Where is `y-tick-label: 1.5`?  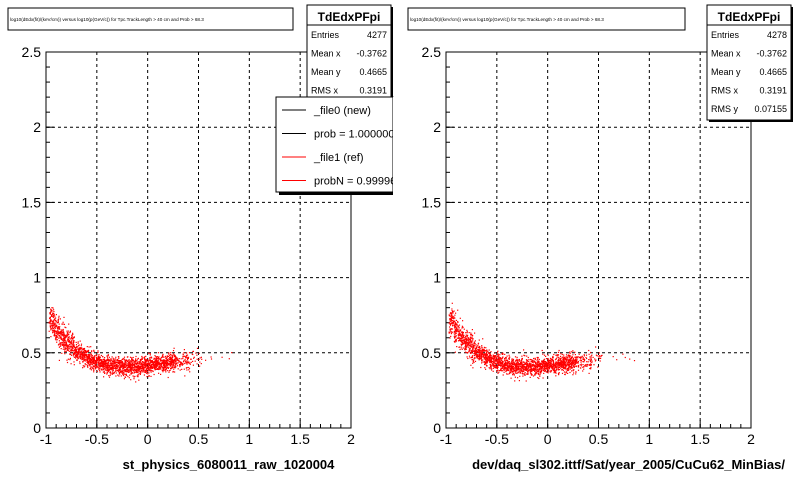
y-tick-label: 1.5 is located at coordinates (432, 202).